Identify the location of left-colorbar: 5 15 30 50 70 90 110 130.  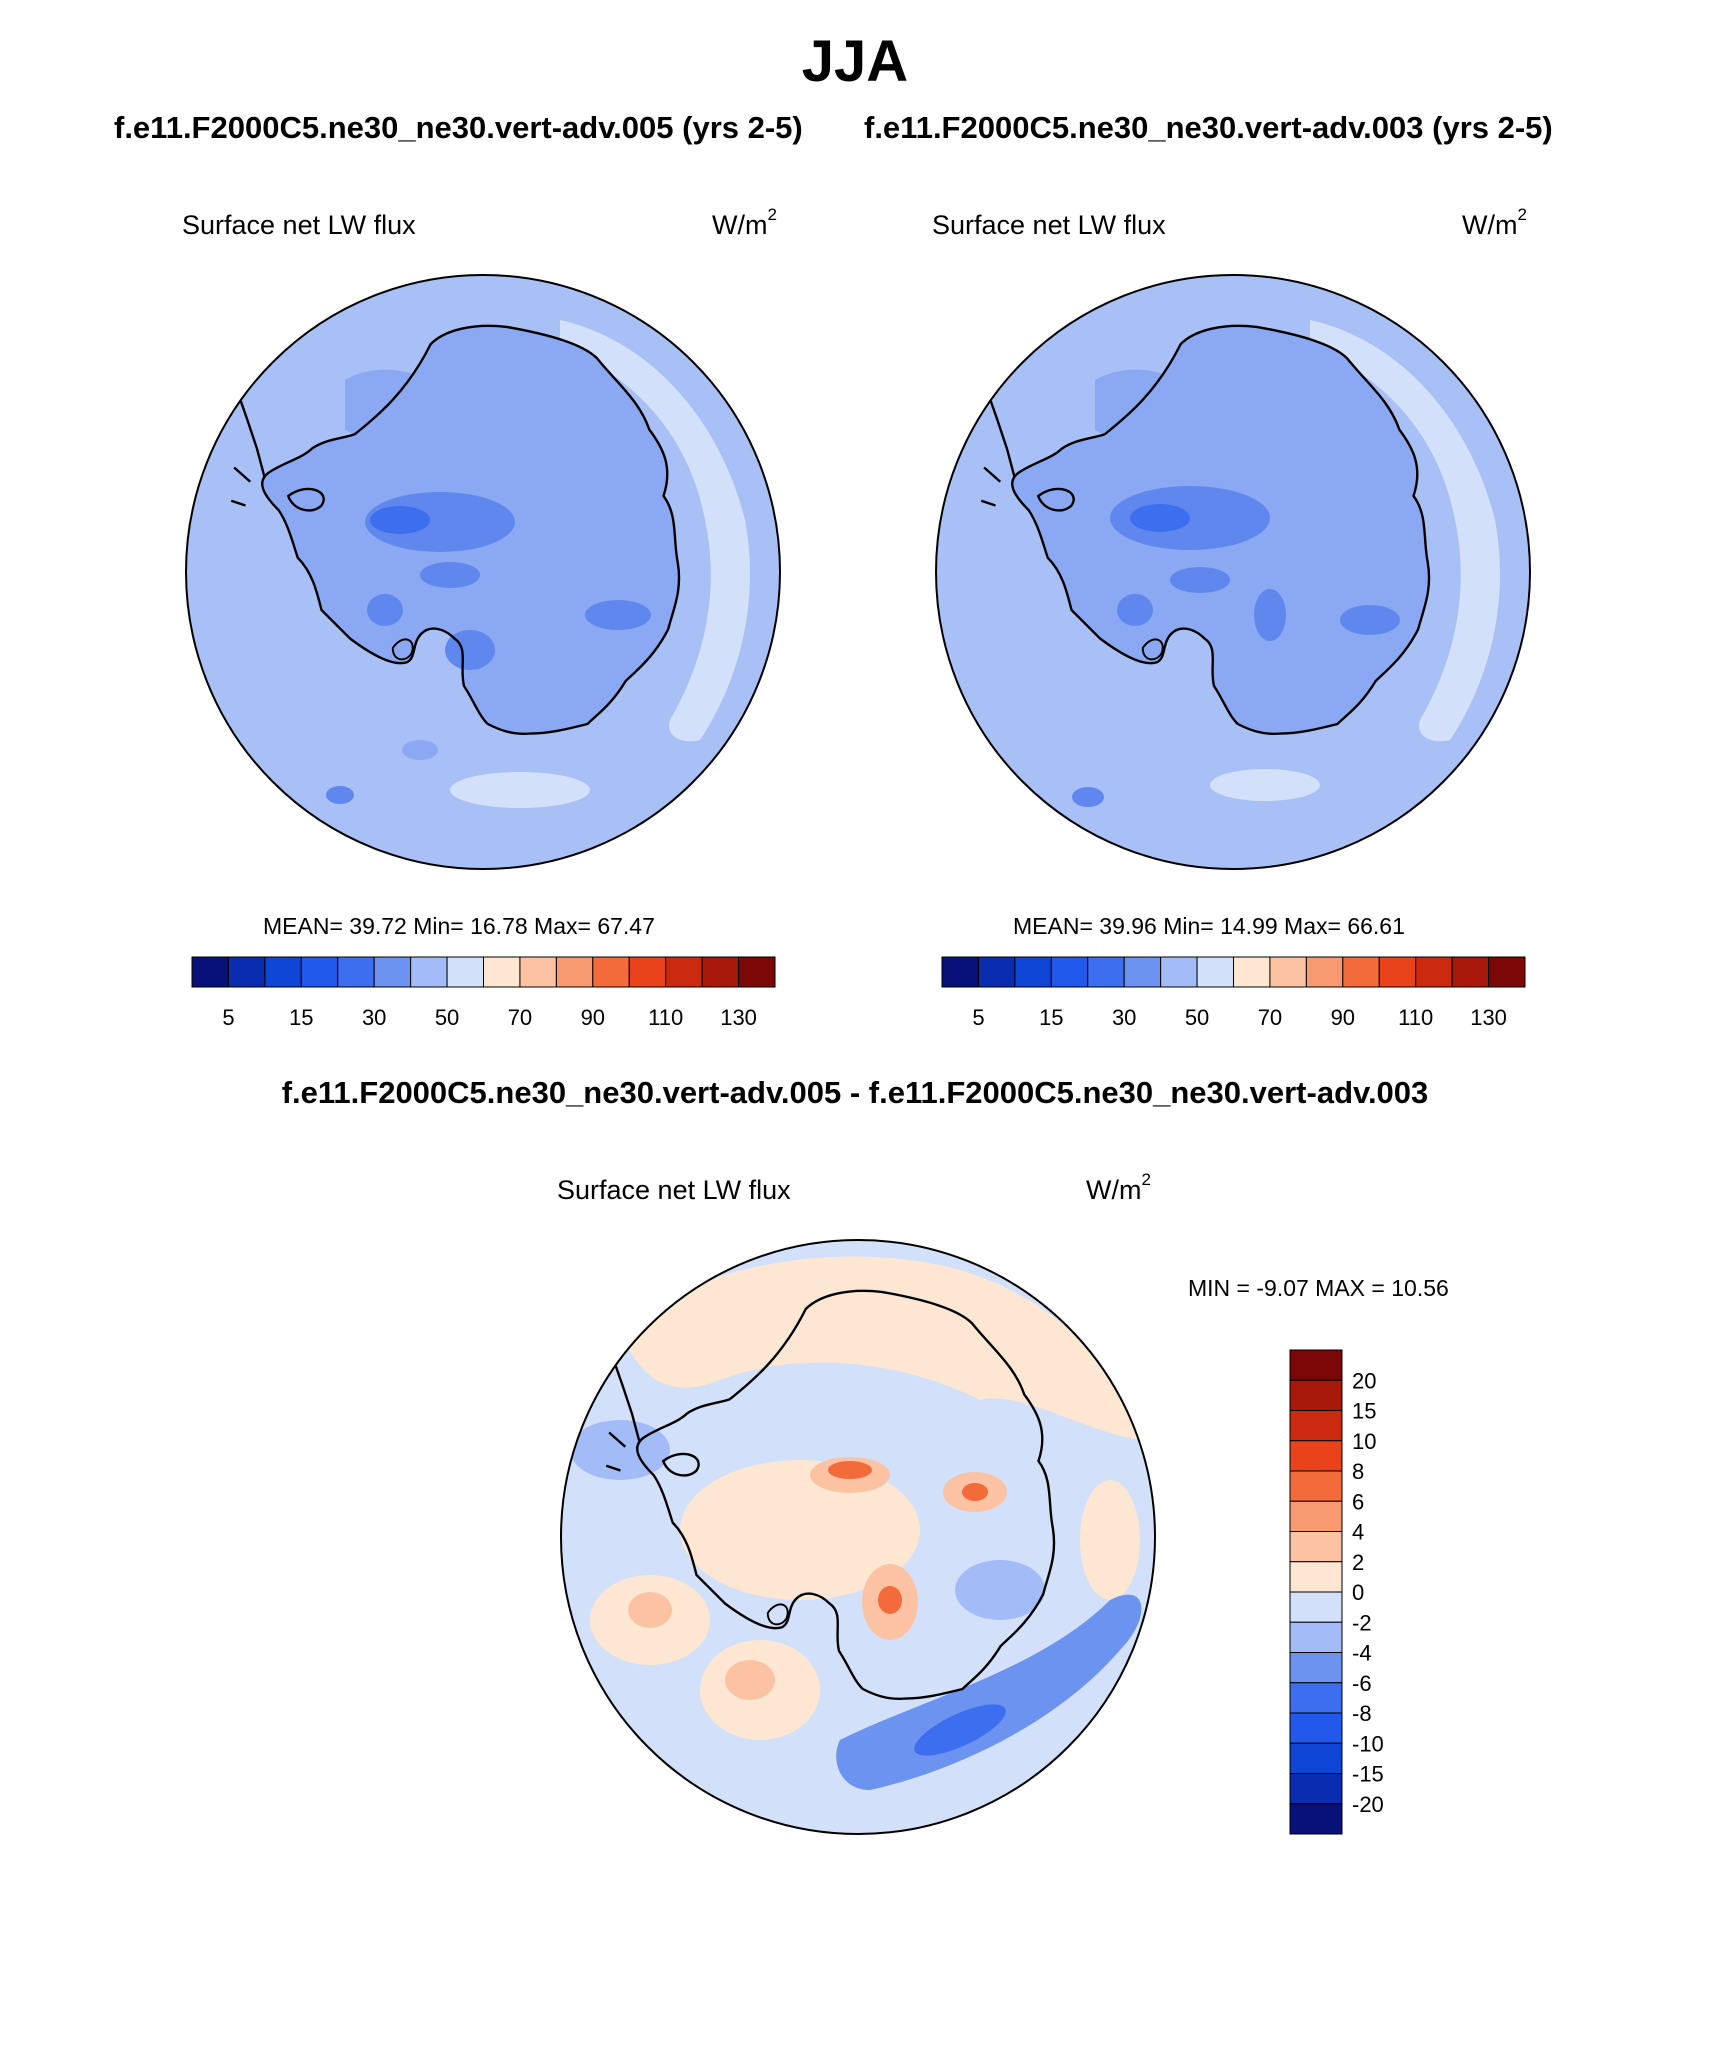
(483, 993).